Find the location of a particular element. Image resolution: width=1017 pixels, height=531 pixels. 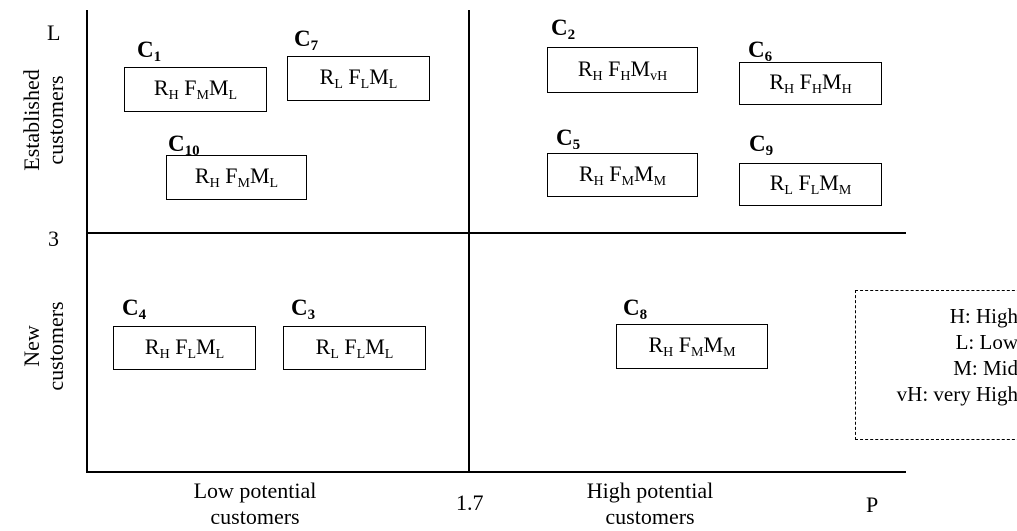

row-label-established-line1: Established is located at coordinates (31, 120).